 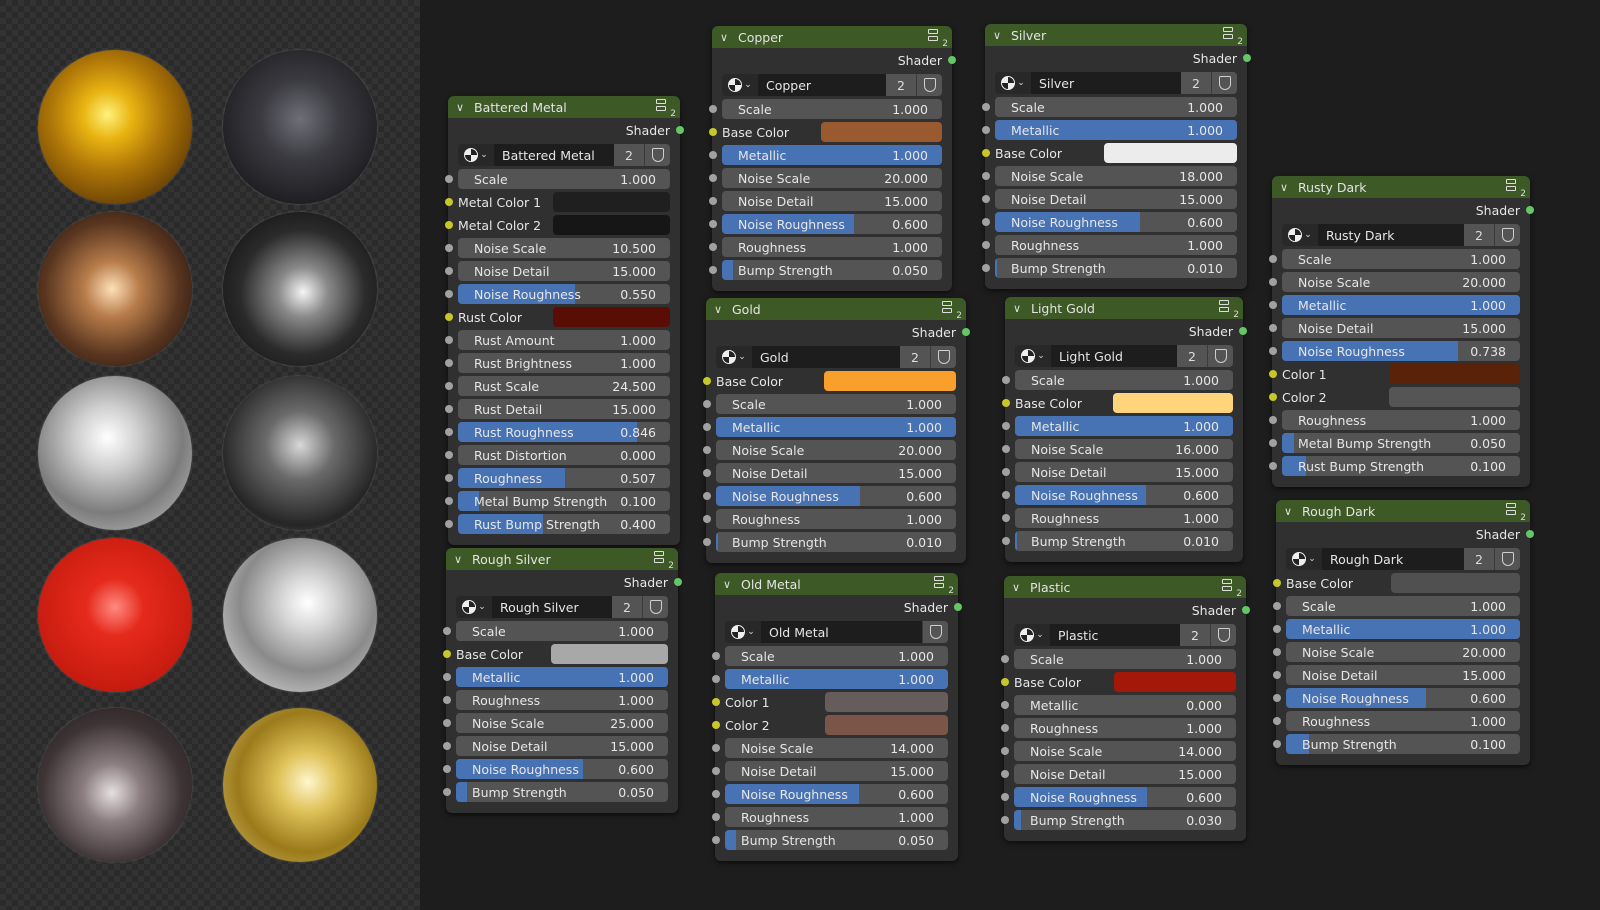 What do you see at coordinates (1116, 176) in the screenshot?
I see `noise-scale-slider: Noise Scale 18.000` at bounding box center [1116, 176].